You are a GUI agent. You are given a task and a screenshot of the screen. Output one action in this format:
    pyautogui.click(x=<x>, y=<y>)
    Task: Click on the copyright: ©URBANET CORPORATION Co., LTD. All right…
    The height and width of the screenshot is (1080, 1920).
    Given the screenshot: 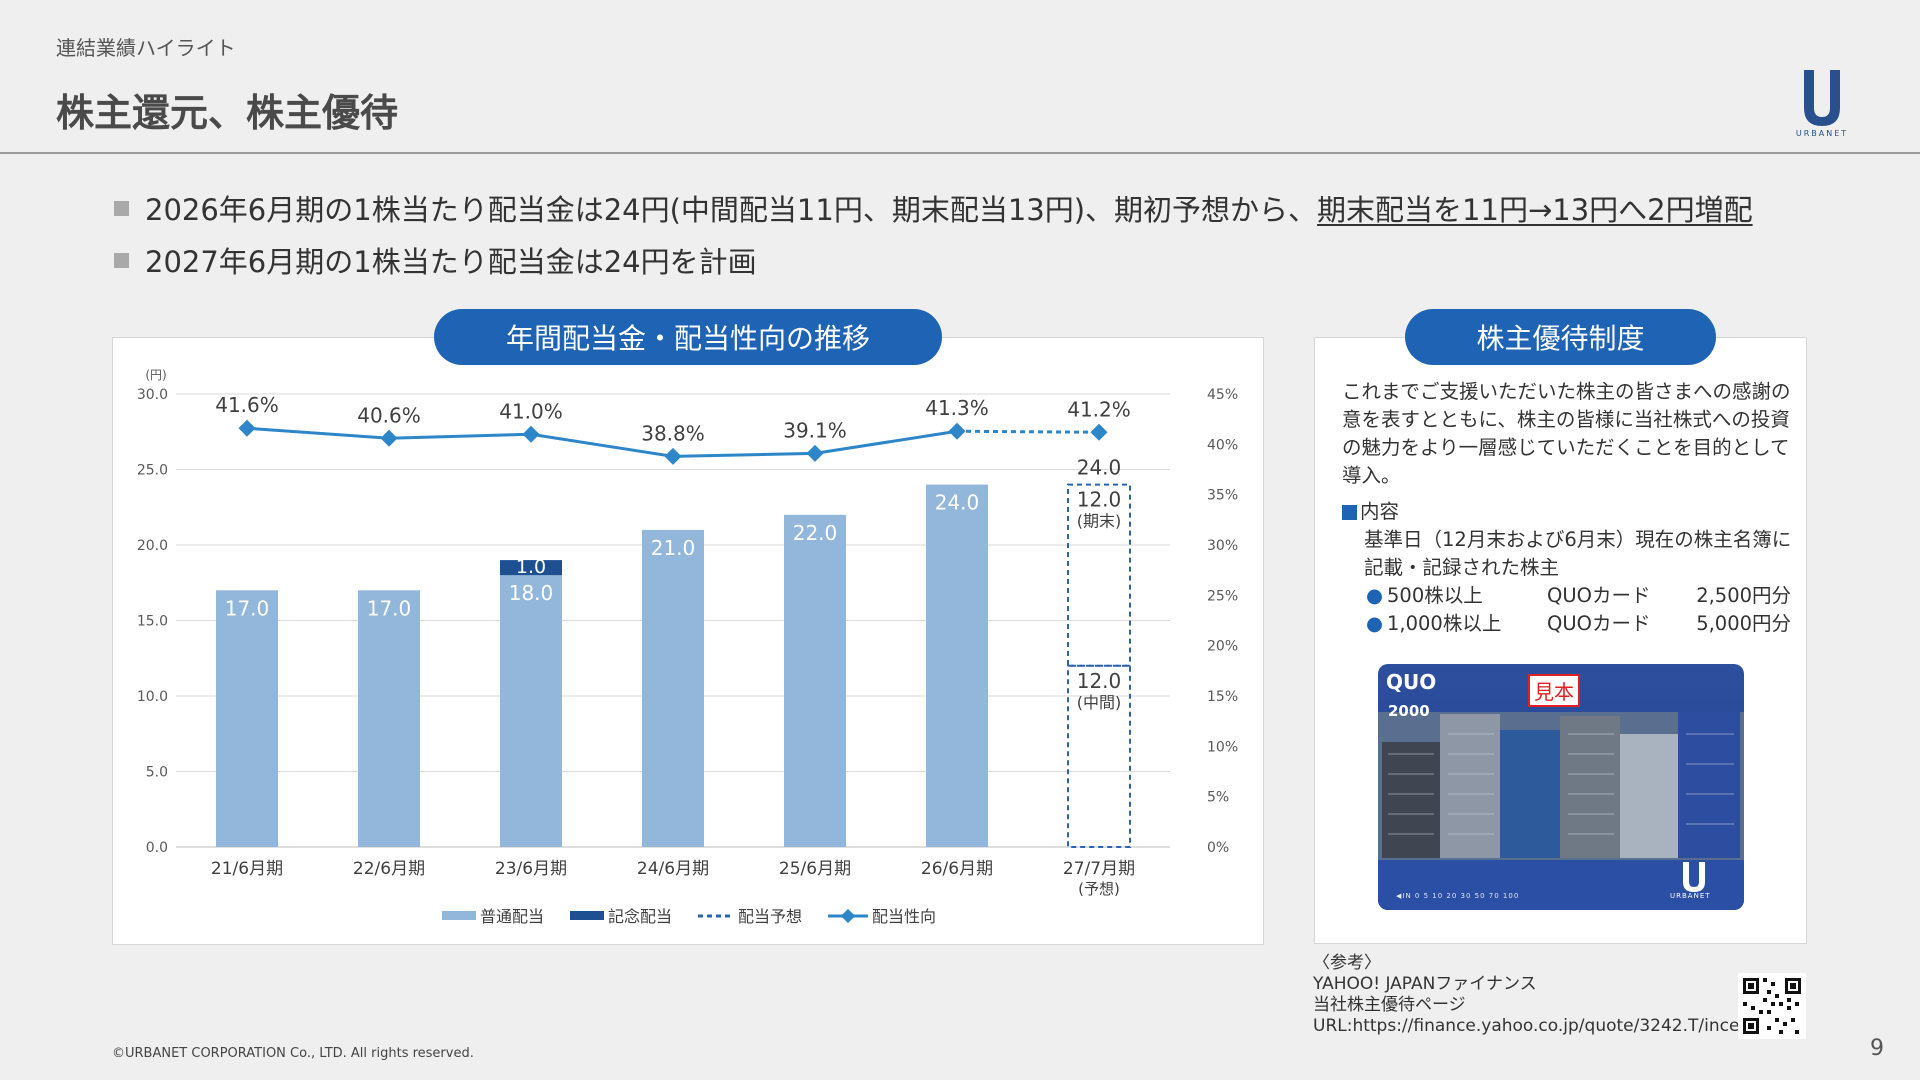 What is the action you would take?
    pyautogui.click(x=293, y=1053)
    